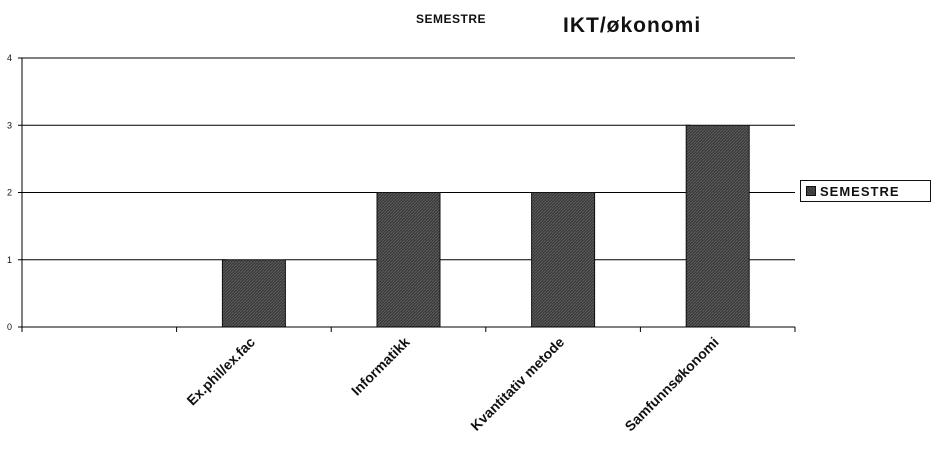 This screenshot has width=937, height=473. Describe the element at coordinates (671, 384) in the screenshot. I see `x-tick-label: Samfunnsøkonomi` at that location.